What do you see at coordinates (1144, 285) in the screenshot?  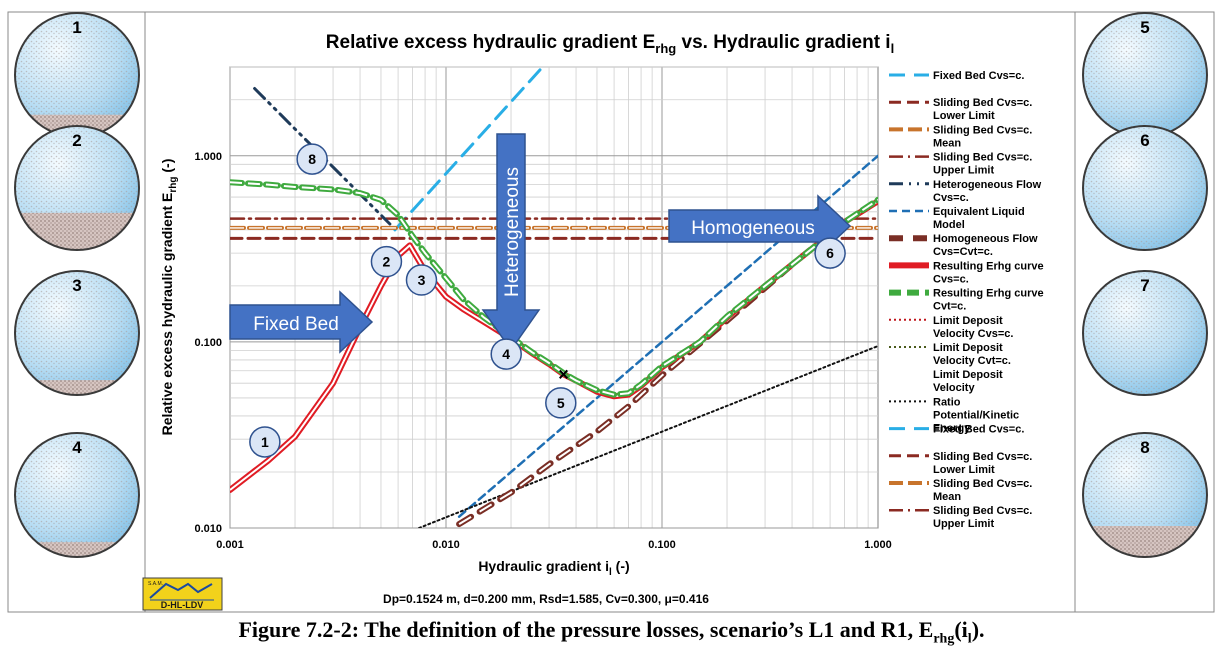 I see `pipe-label: 7` at bounding box center [1144, 285].